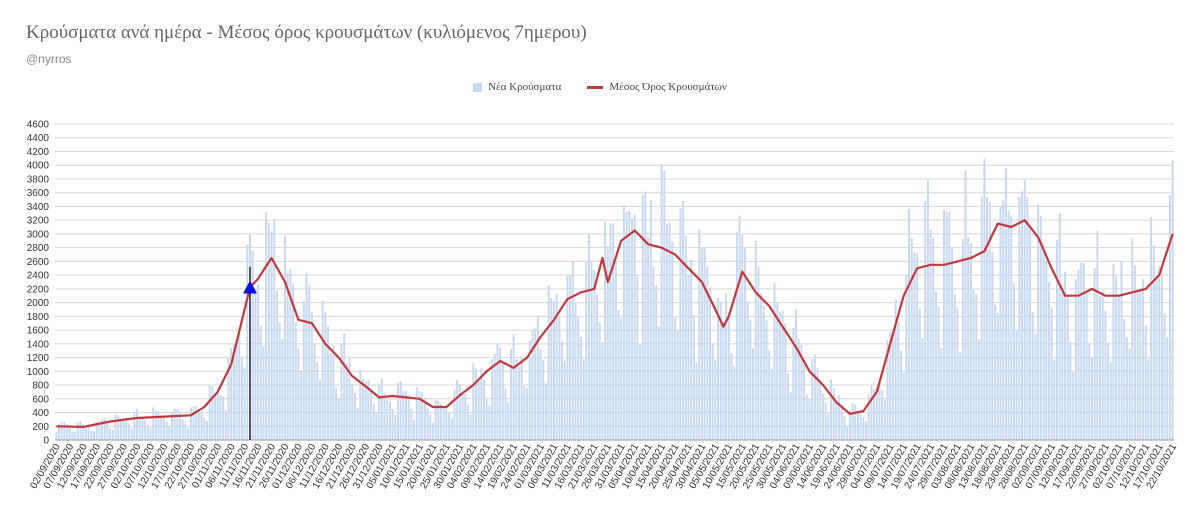  I want to click on y-tick-label: 2000, so click(38, 303).